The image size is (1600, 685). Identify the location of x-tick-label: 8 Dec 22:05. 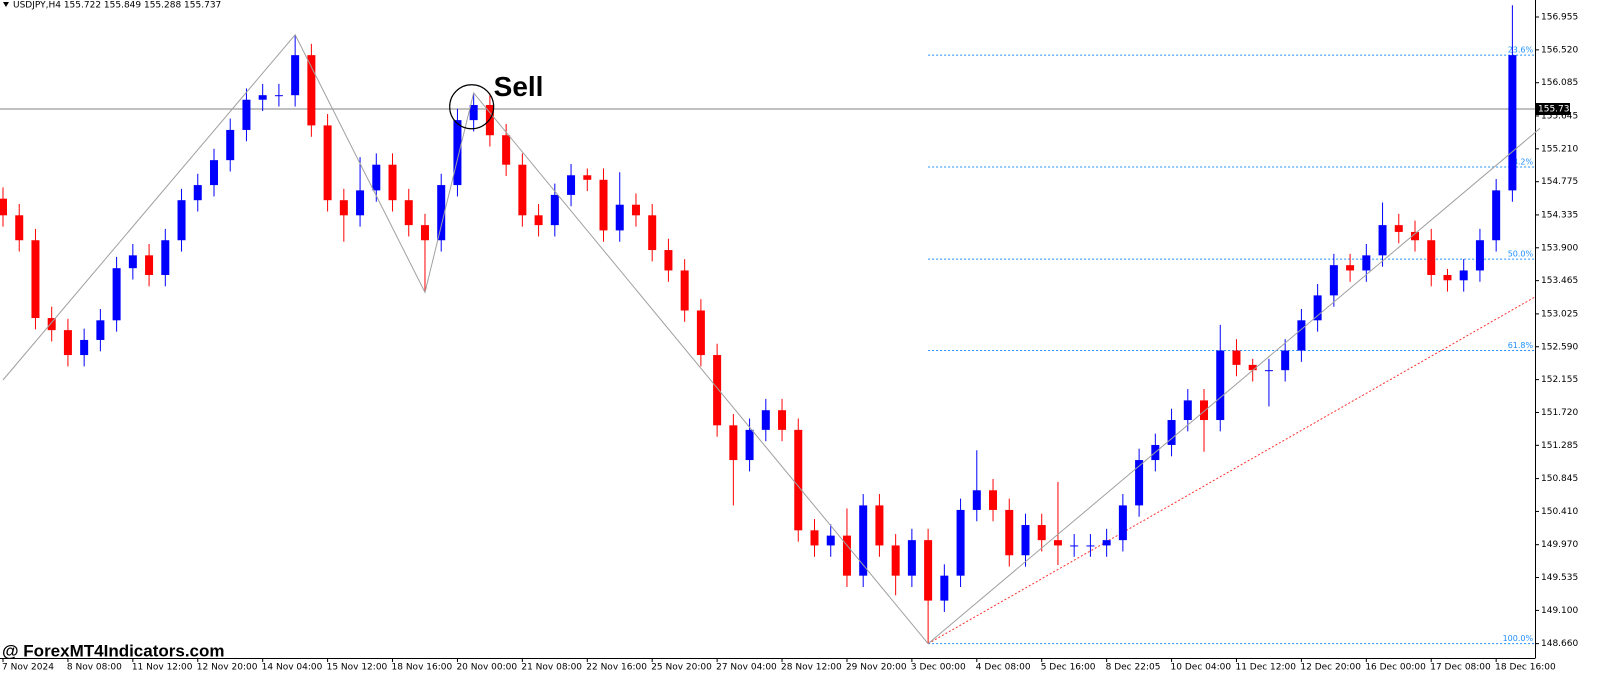
(1133, 668).